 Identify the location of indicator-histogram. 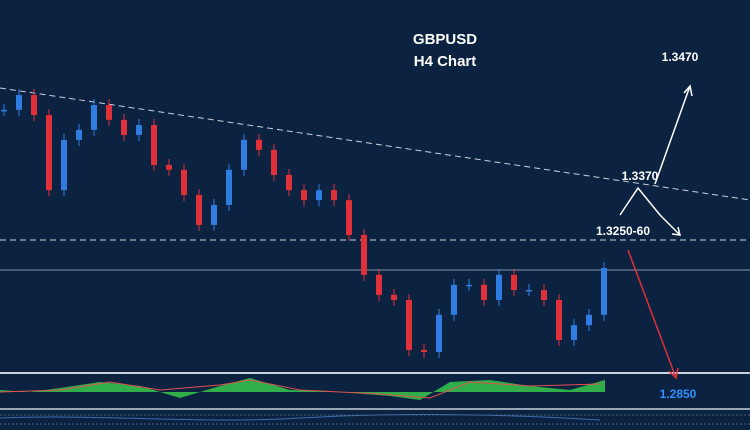
(302, 389).